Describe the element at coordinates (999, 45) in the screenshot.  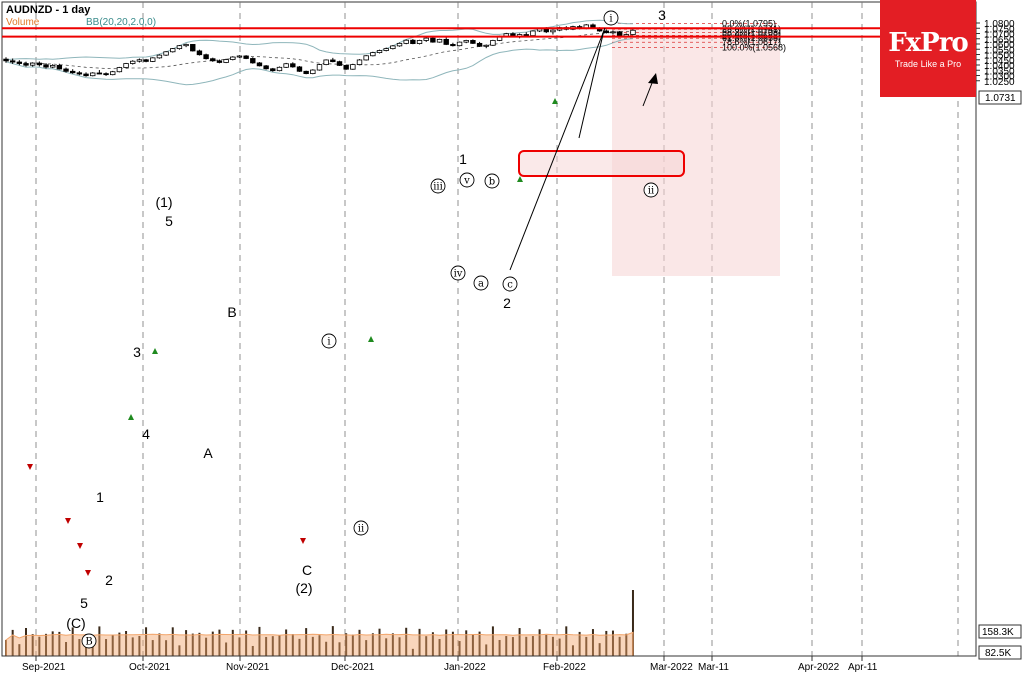
I see `price-tick-label: 1.0600` at that location.